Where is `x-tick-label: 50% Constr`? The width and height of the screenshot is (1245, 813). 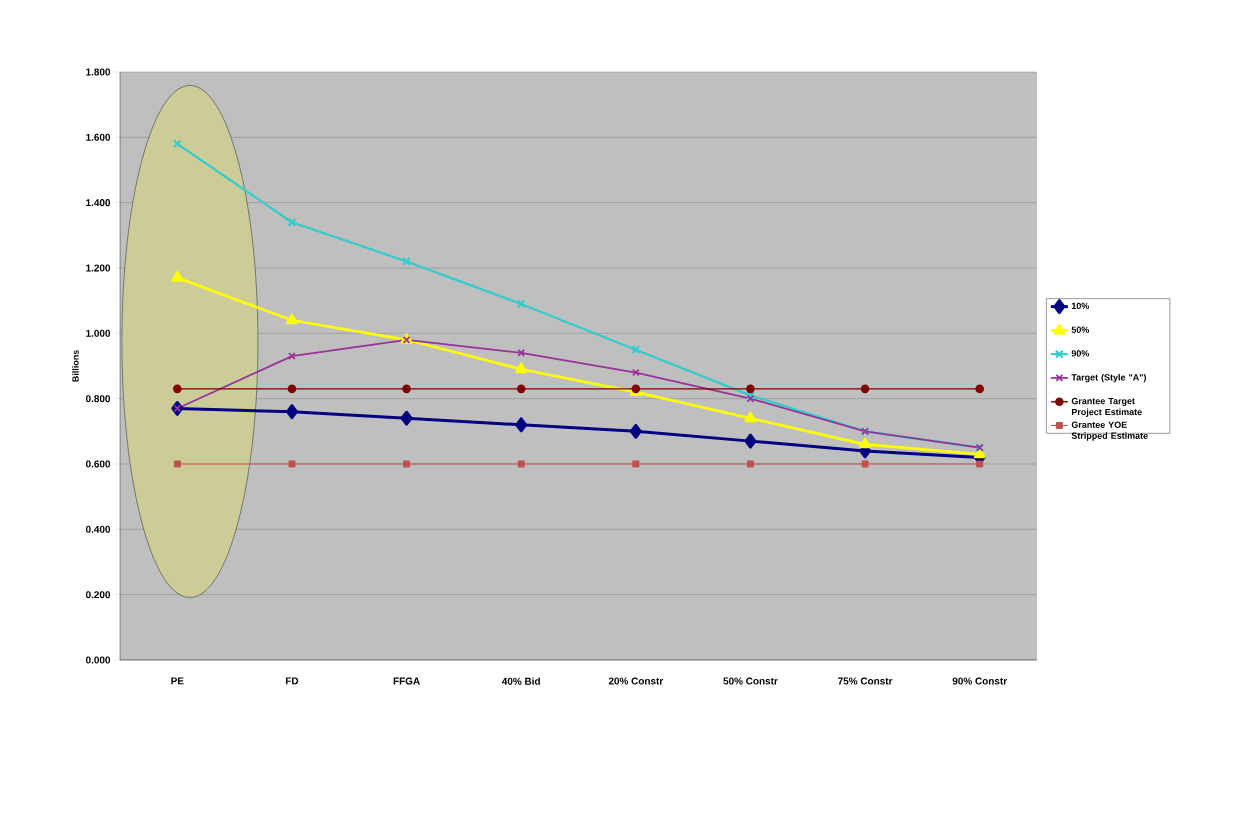
x-tick-label: 50% Constr is located at coordinates (750, 681).